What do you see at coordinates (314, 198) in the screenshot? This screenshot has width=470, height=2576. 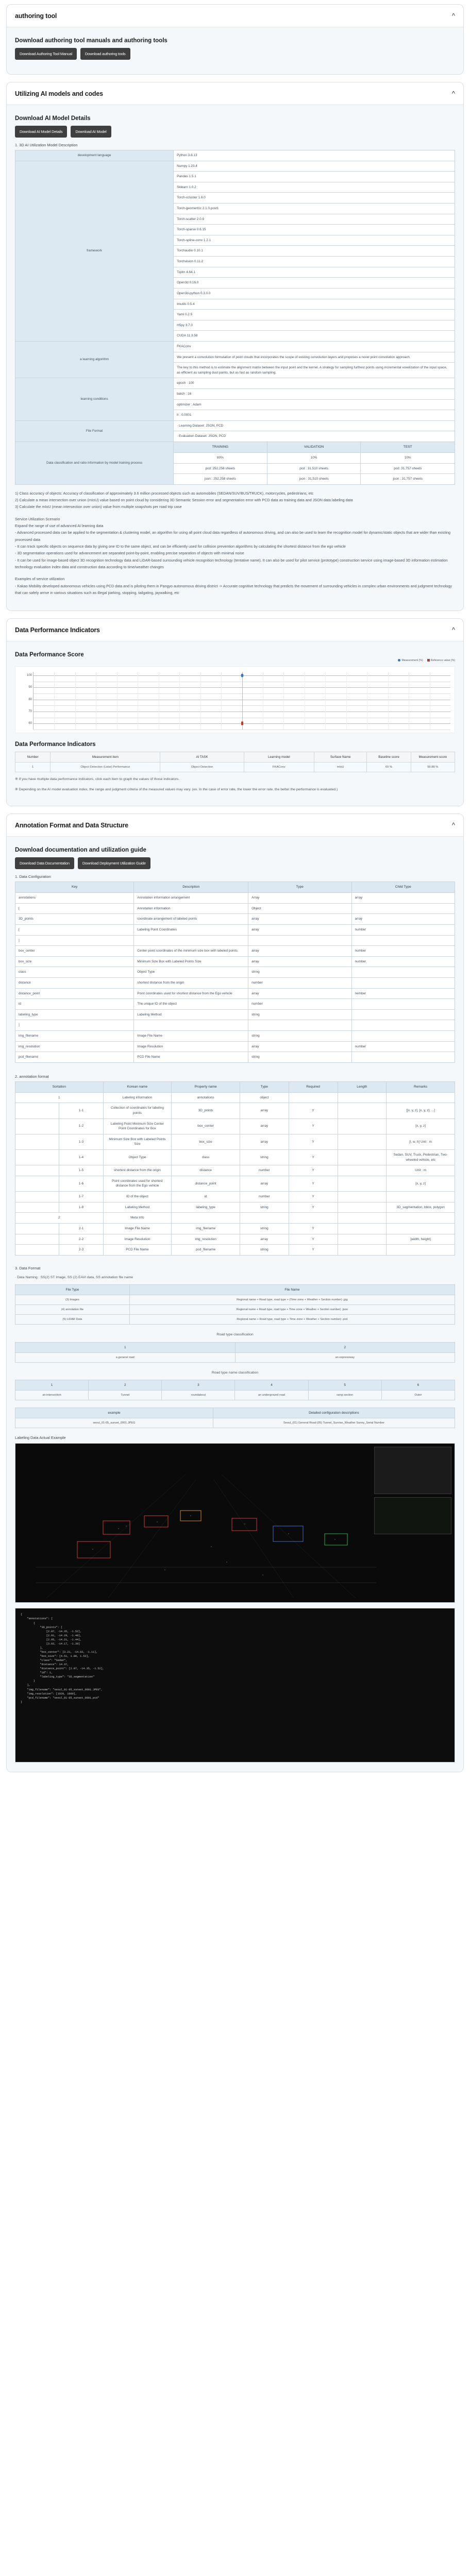 I see `row-value: Torch-ccluster 1.6.0` at bounding box center [314, 198].